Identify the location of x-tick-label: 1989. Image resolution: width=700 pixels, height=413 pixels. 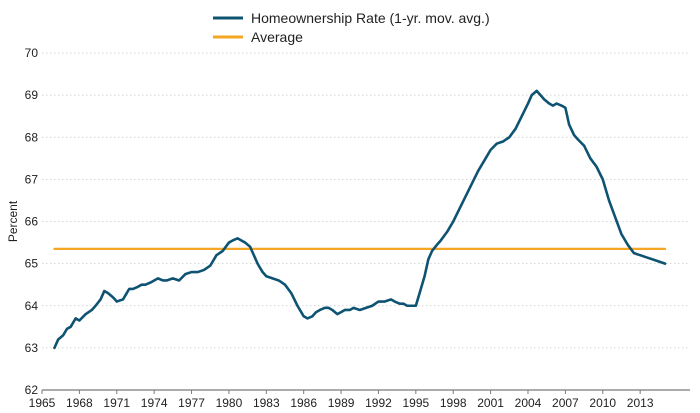
(341, 403).